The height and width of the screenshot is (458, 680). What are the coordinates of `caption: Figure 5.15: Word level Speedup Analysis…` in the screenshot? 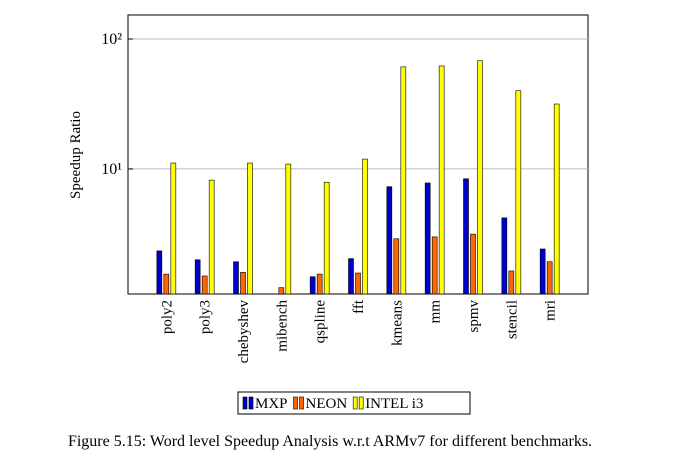 It's located at (330, 441).